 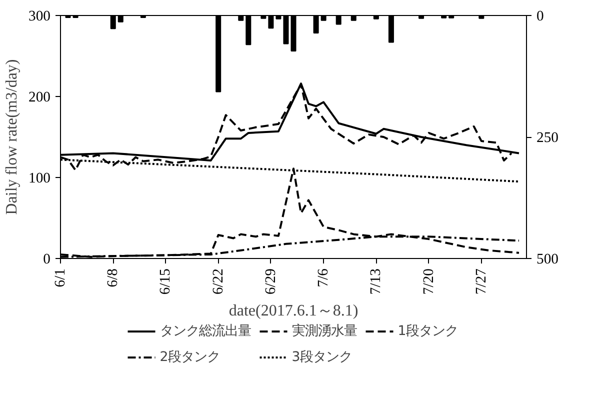 What do you see at coordinates (113, 278) in the screenshot?
I see `x-tick-label: 6/8` at bounding box center [113, 278].